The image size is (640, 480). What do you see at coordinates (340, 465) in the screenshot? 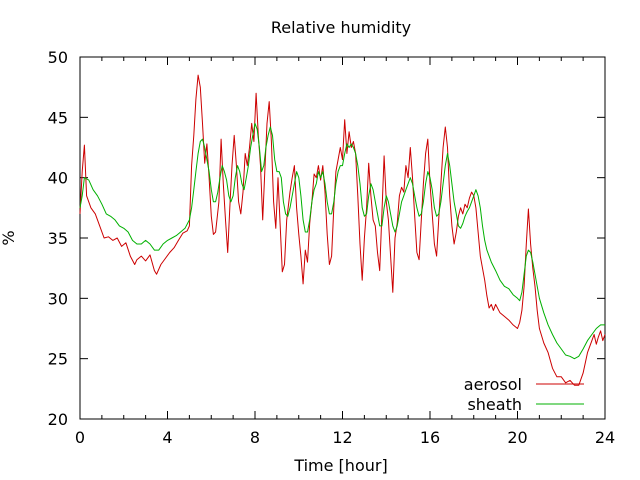
I see `x-axis-label: Time [hour]` at bounding box center [340, 465].